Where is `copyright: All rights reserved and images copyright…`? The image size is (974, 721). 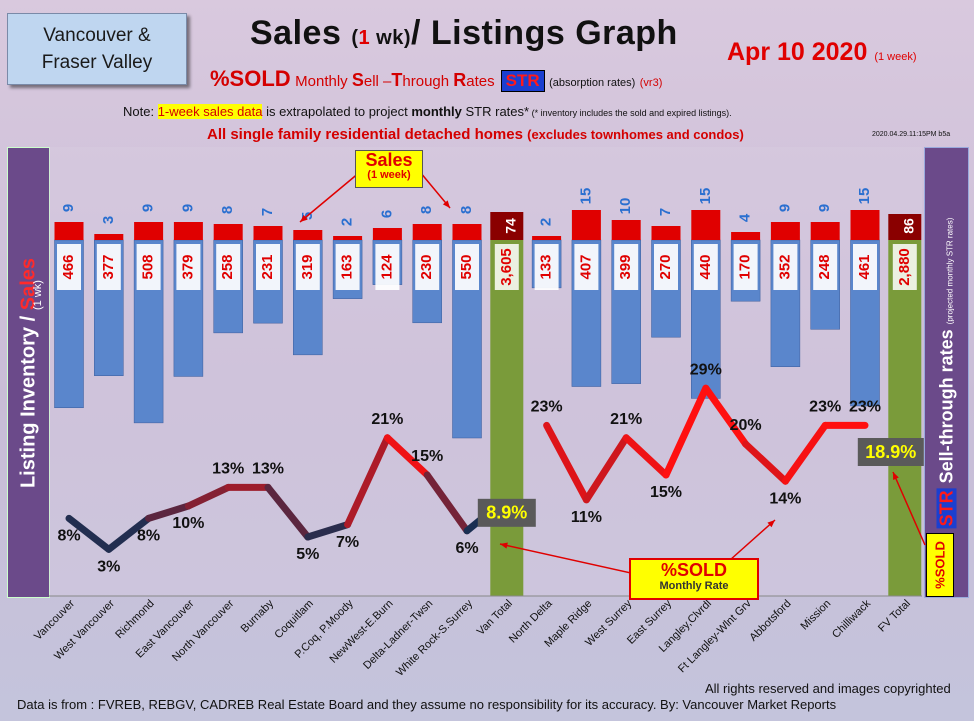 copyright: All rights reserved and images copyright… is located at coordinates (828, 688).